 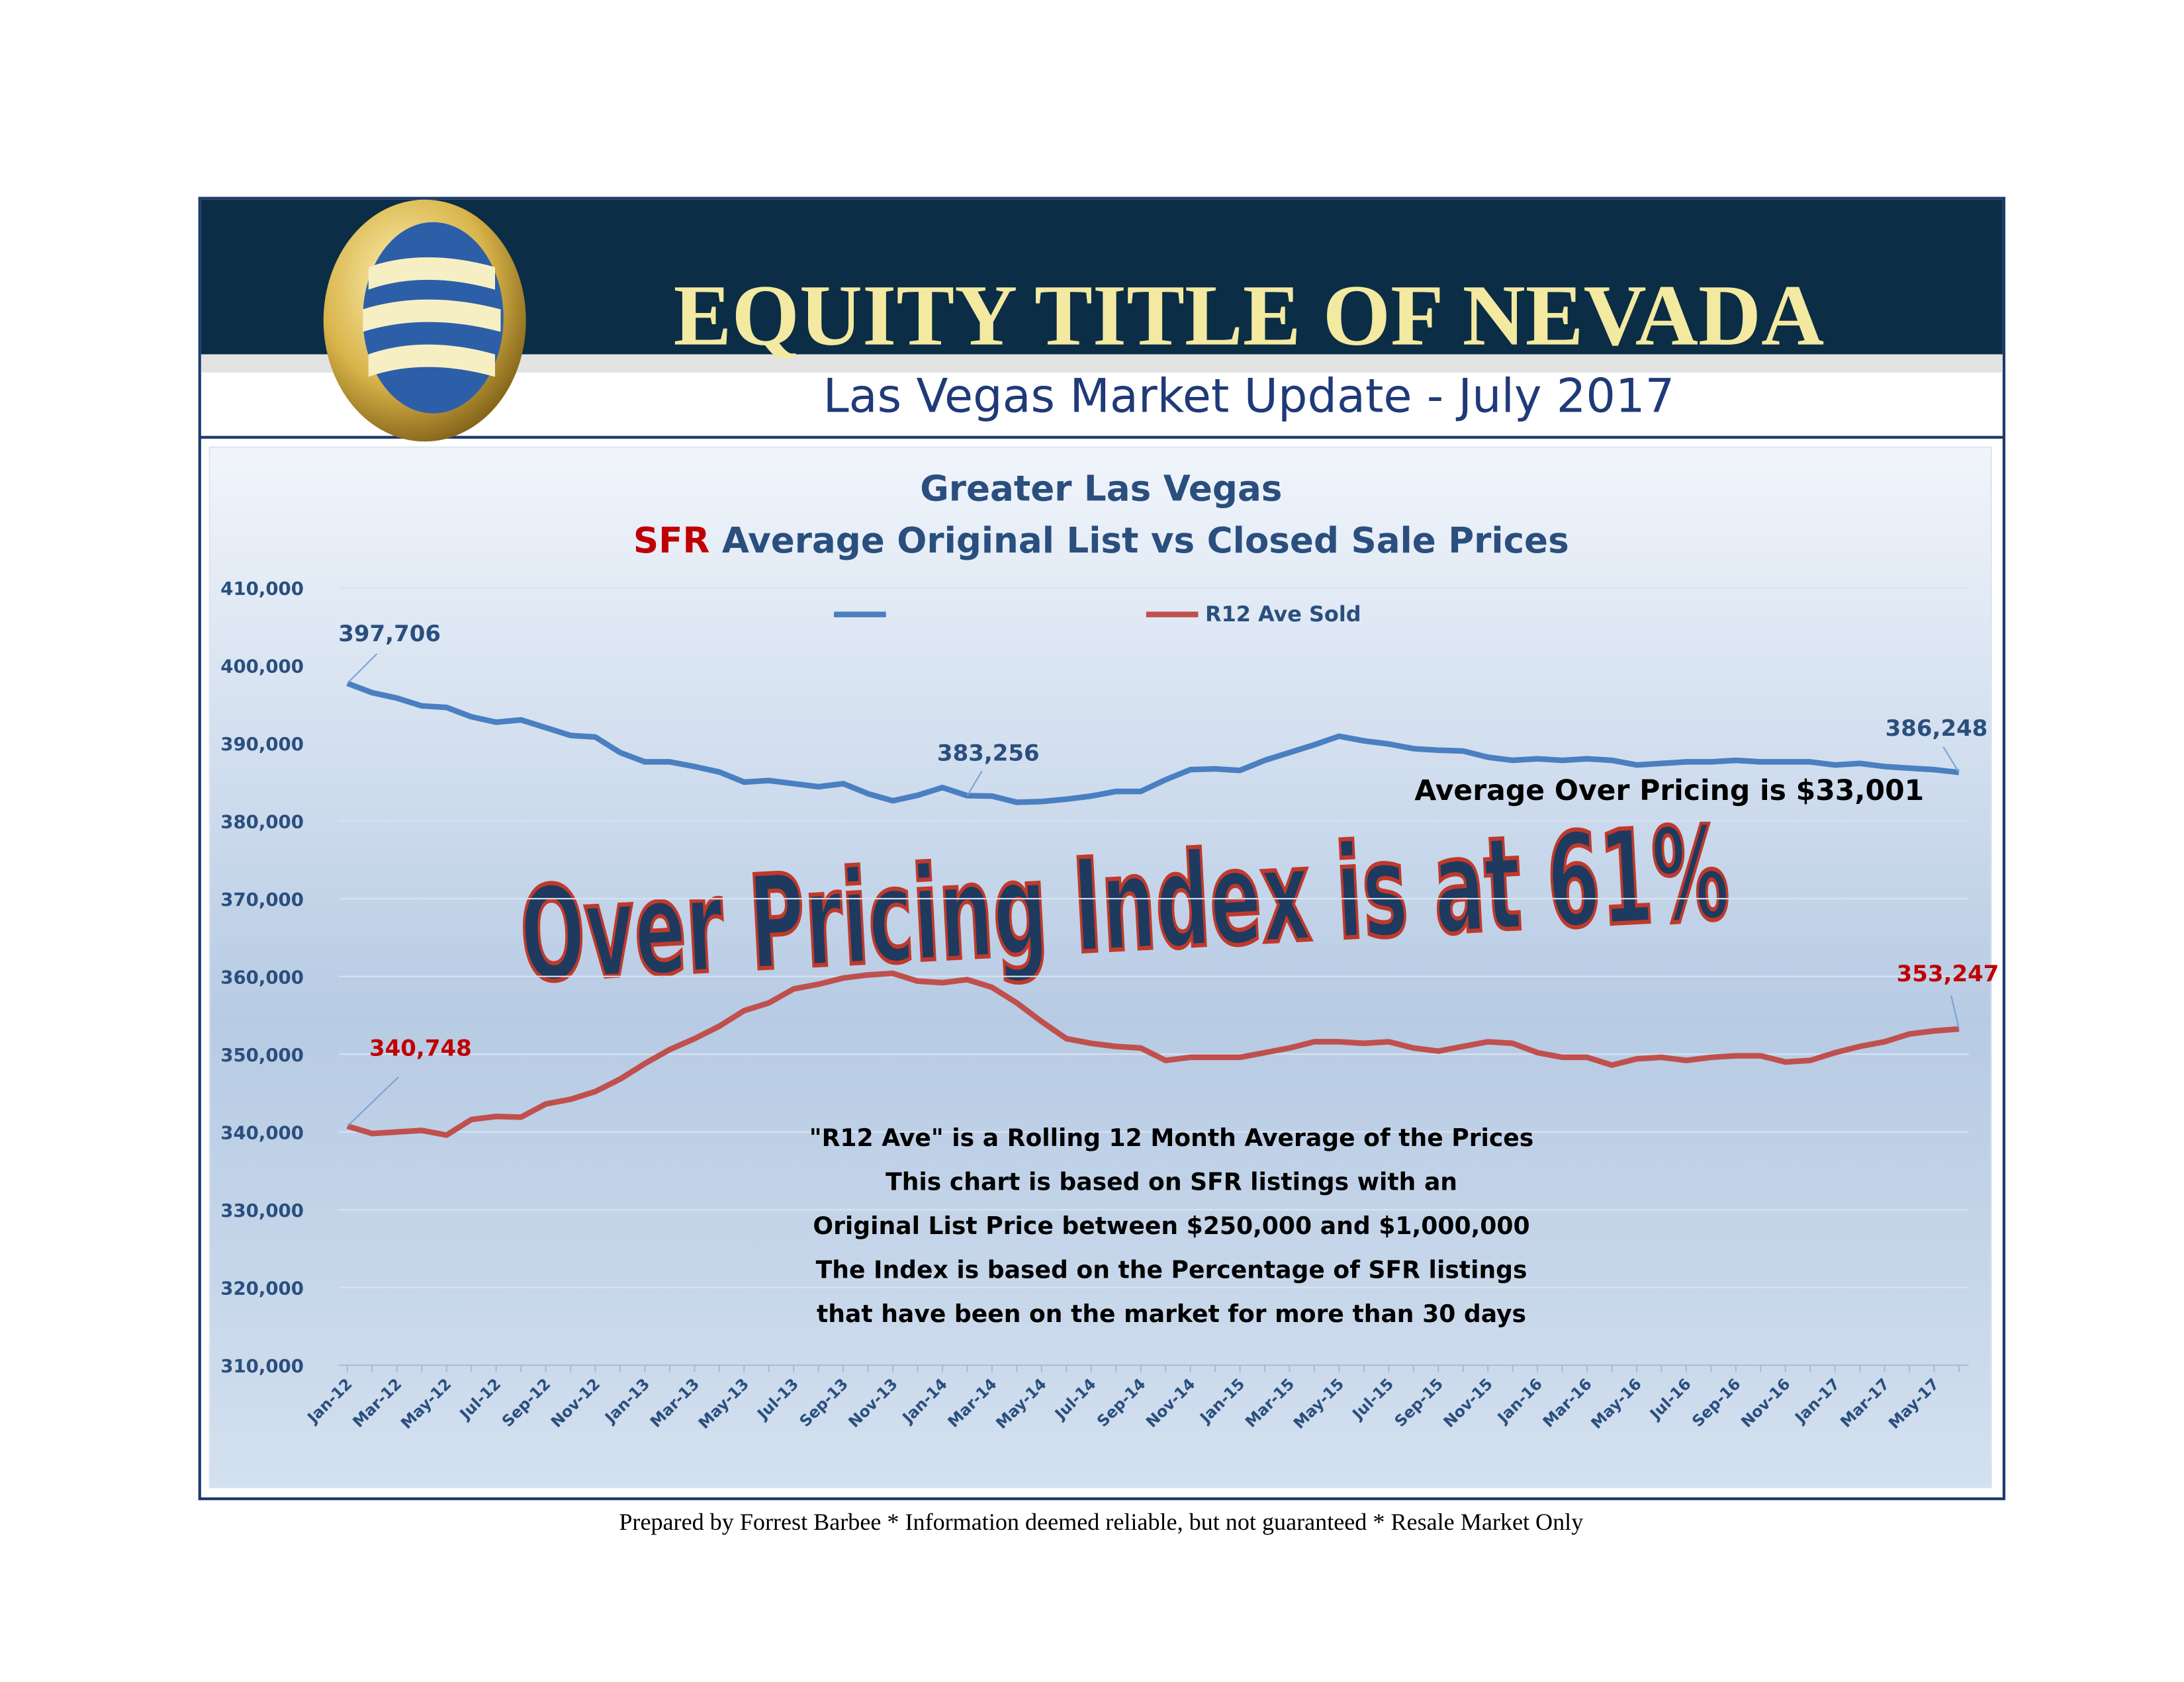 What do you see at coordinates (420, 1049) in the screenshot?
I see `data-label: 340,748` at bounding box center [420, 1049].